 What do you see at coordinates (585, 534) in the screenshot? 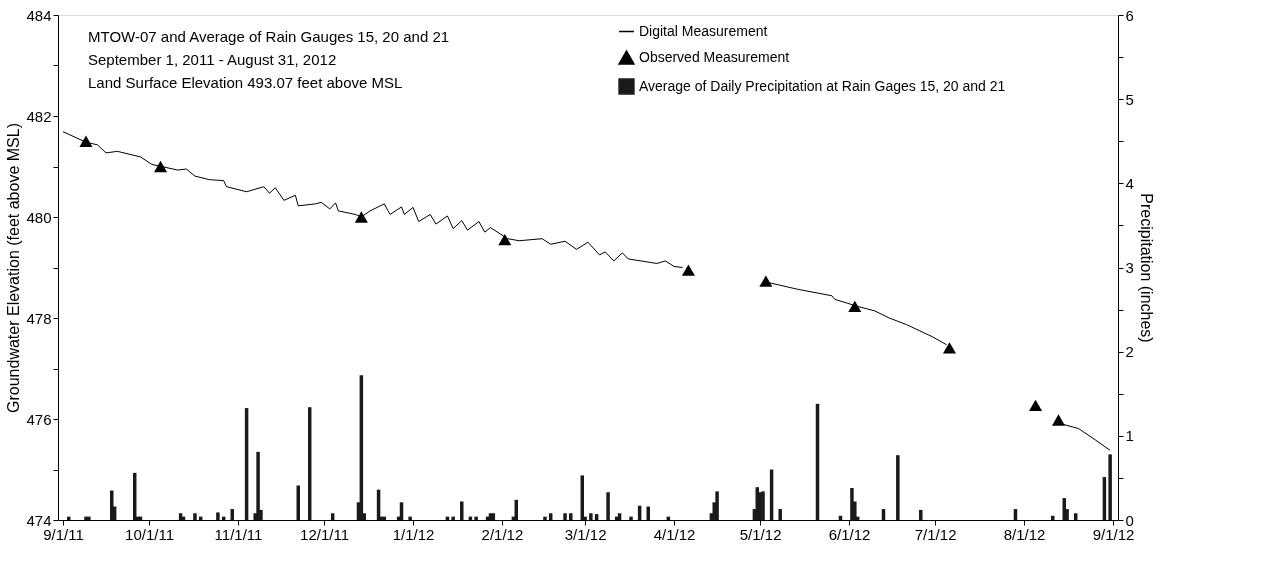
I see `x-tick-label: 3/1/12` at bounding box center [585, 534].